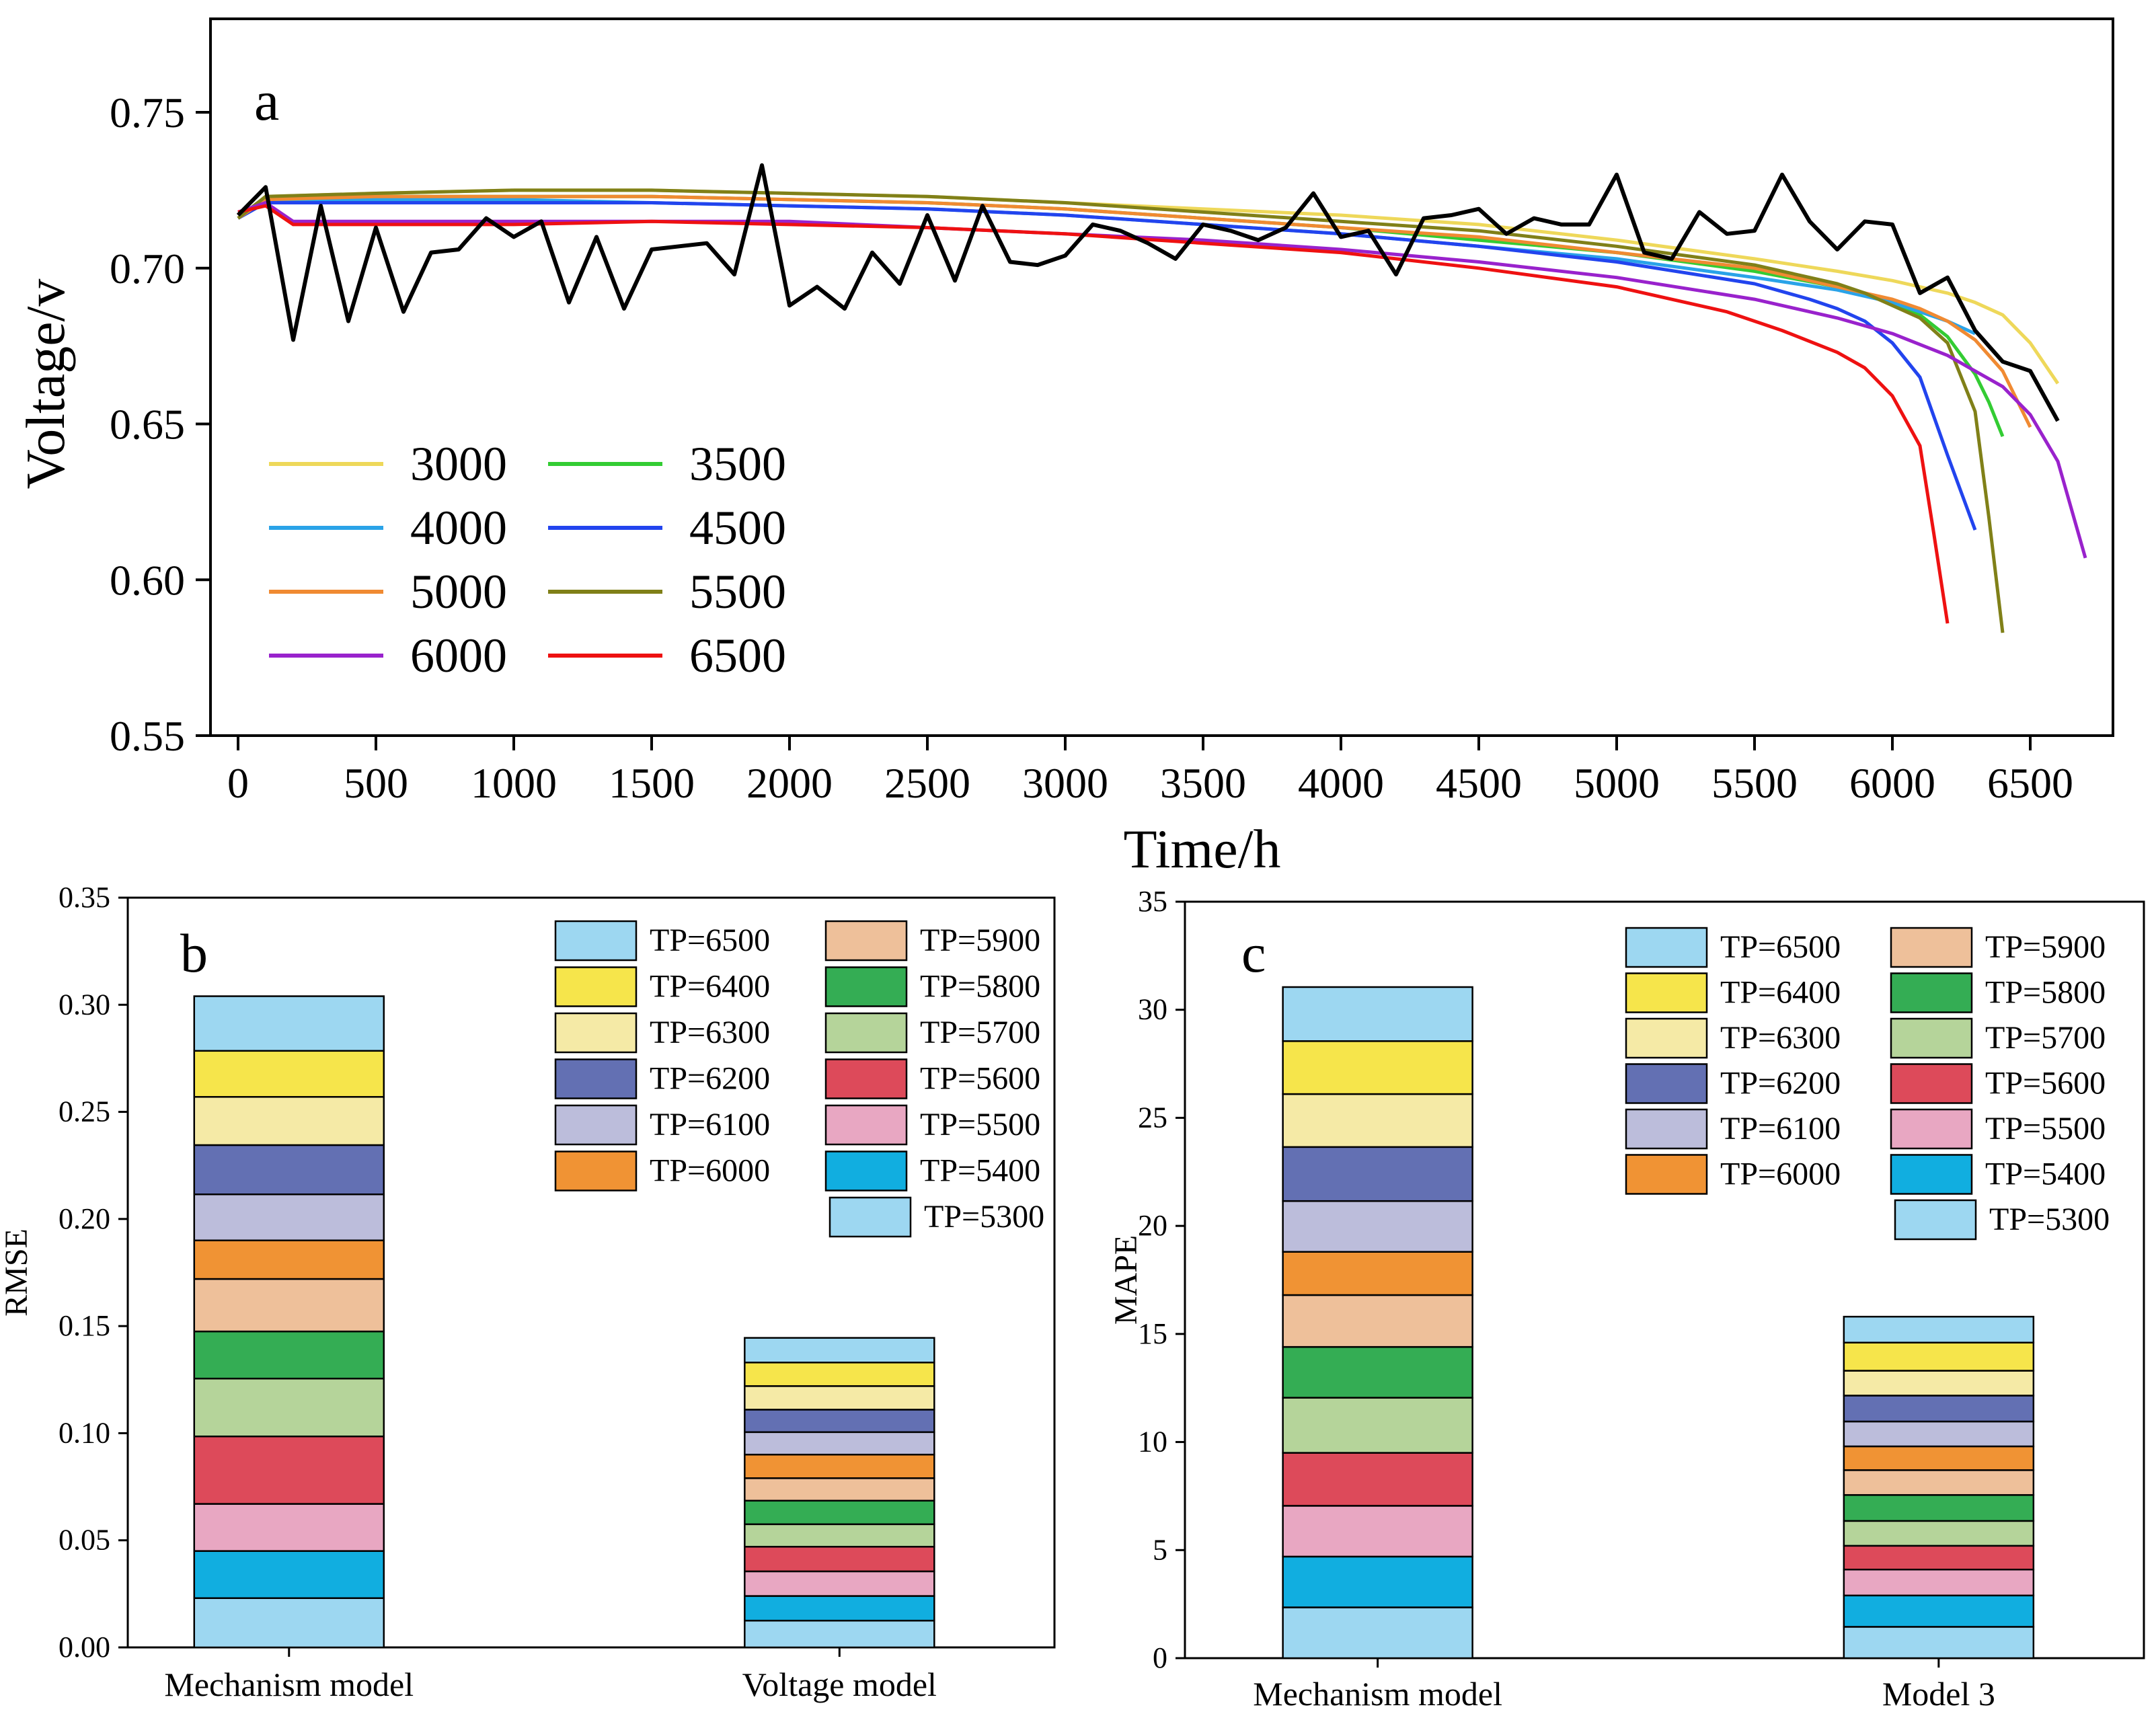  I want to click on legend-label-3000: 3000, so click(459, 464).